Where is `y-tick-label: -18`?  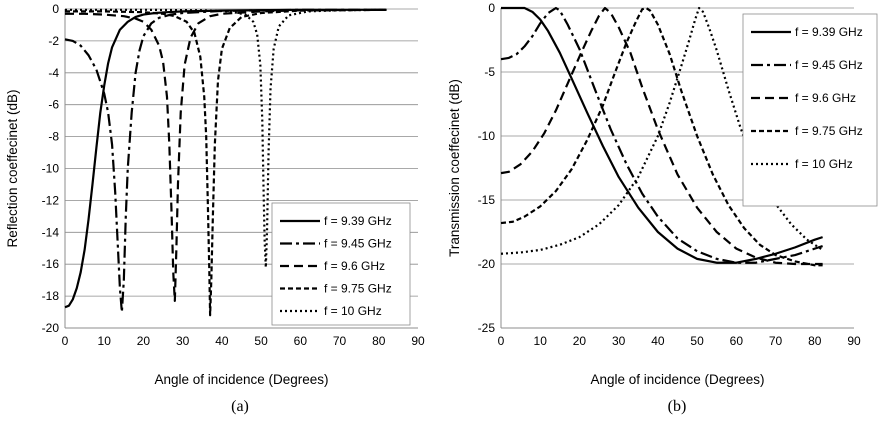
y-tick-label: -18 is located at coordinates (51, 296).